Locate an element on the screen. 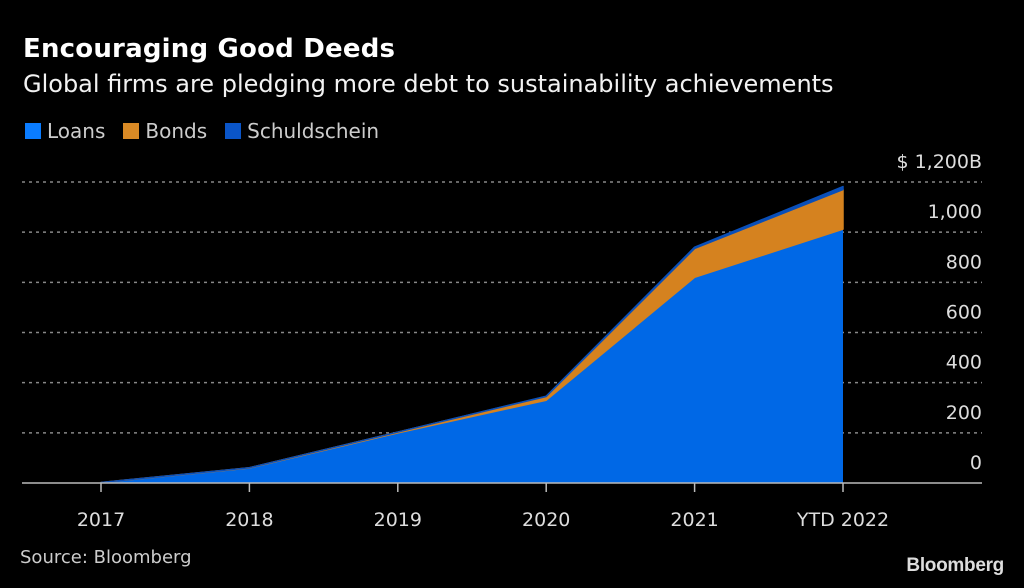 The height and width of the screenshot is (588, 1024). x-tick-label: 2021 is located at coordinates (694, 520).